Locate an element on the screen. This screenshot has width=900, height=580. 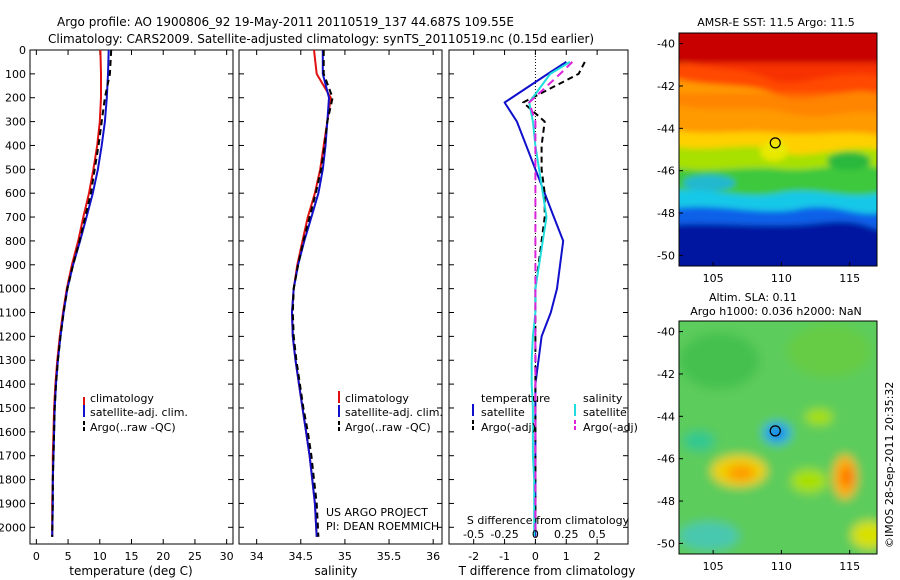
x-tick-label: 15 is located at coordinates (132, 556).